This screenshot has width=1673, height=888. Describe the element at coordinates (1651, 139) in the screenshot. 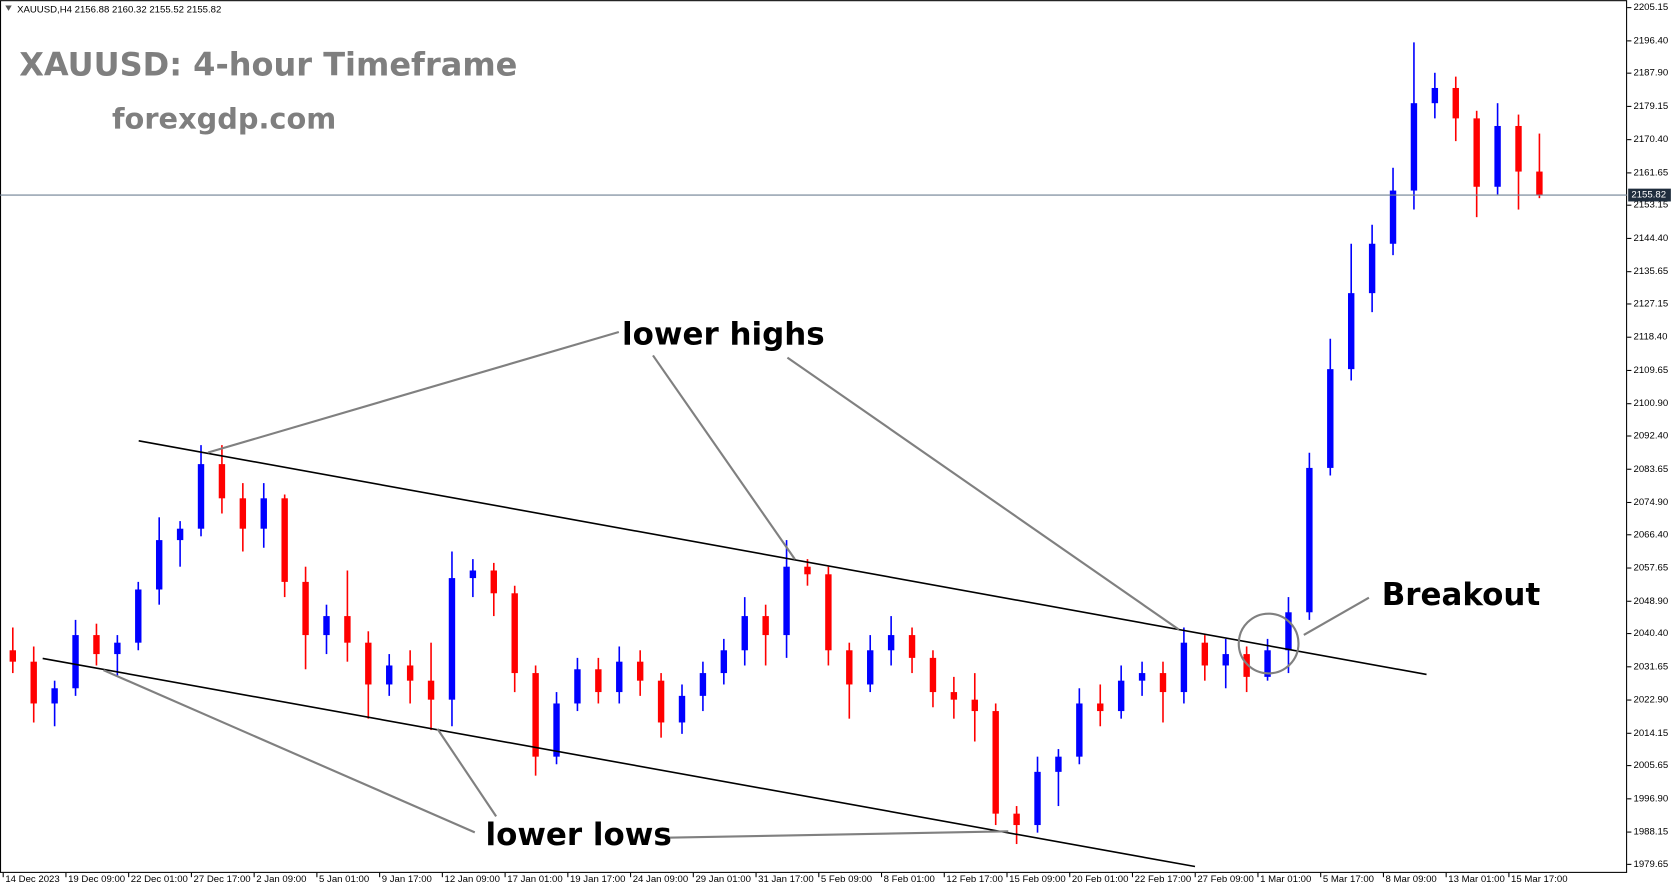

I see `y-tick-label: 2170.40` at that location.